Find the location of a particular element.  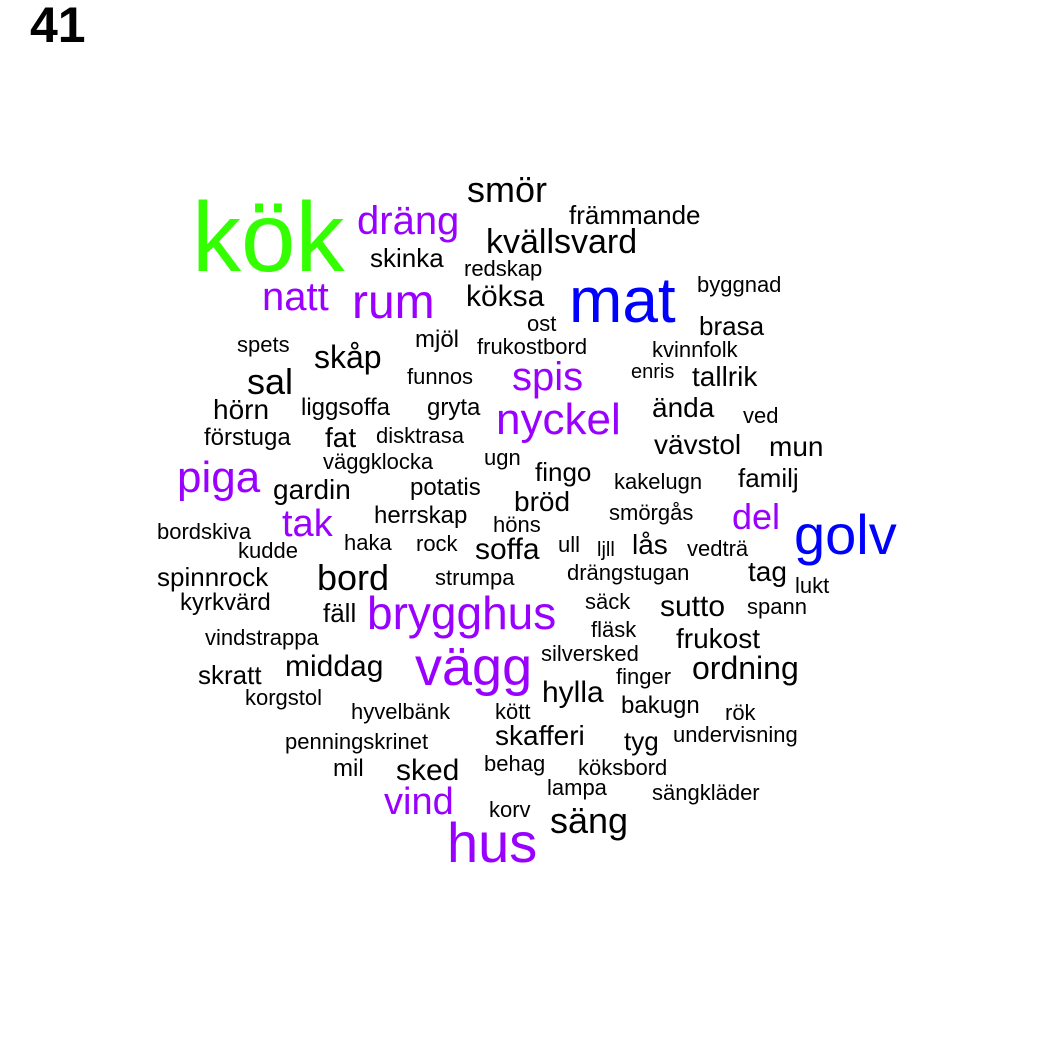

cloud-word: tallrik is located at coordinates (725, 376).